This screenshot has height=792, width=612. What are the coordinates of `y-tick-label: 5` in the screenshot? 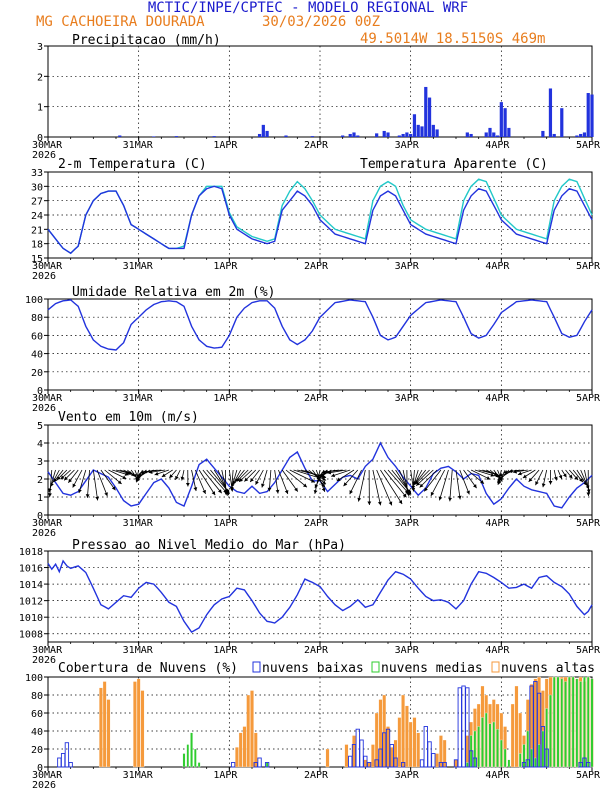 It's located at (40, 426).